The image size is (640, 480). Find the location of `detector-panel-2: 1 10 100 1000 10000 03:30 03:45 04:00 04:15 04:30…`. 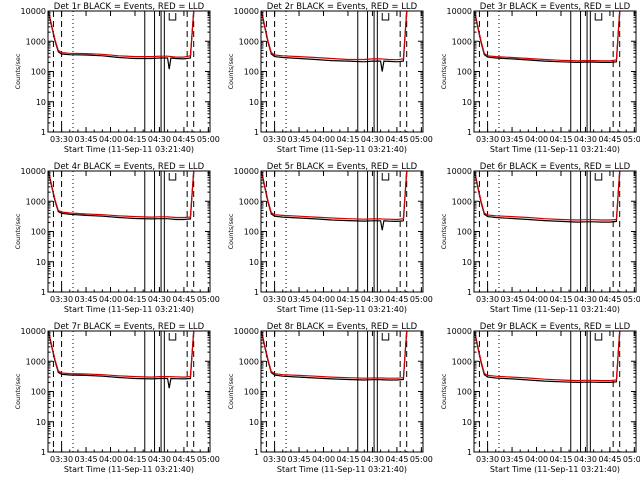

detector-panel-2: 1 10 100 1000 10000 03:30 03:45 04:00 04:15 04:30… is located at coordinates (330, 78).